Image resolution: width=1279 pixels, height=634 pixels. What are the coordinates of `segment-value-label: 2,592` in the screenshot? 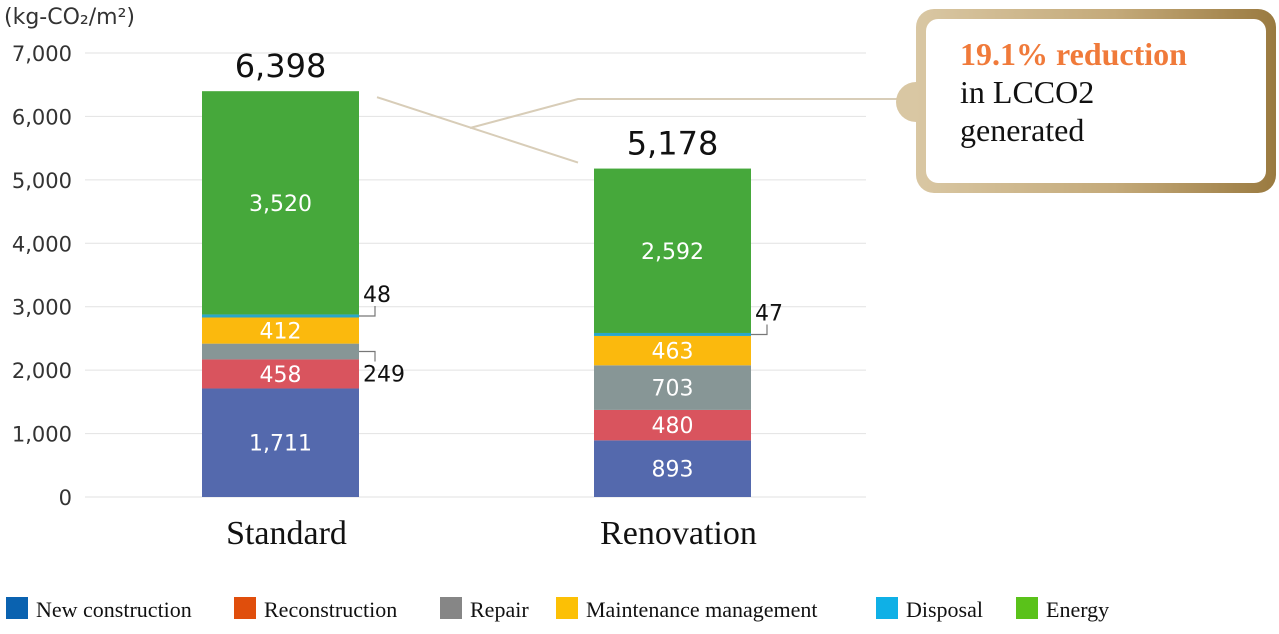 It's located at (672, 252).